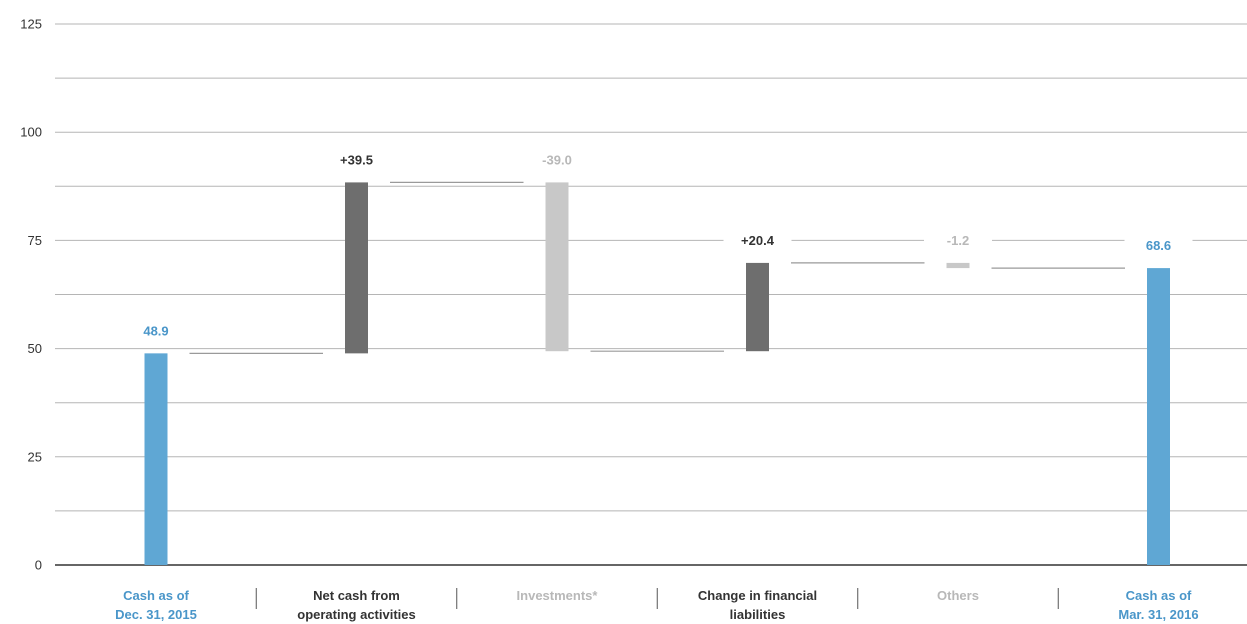 This screenshot has height=624, width=1247. Describe the element at coordinates (35, 240) in the screenshot. I see `y-tick-label: 75` at that location.